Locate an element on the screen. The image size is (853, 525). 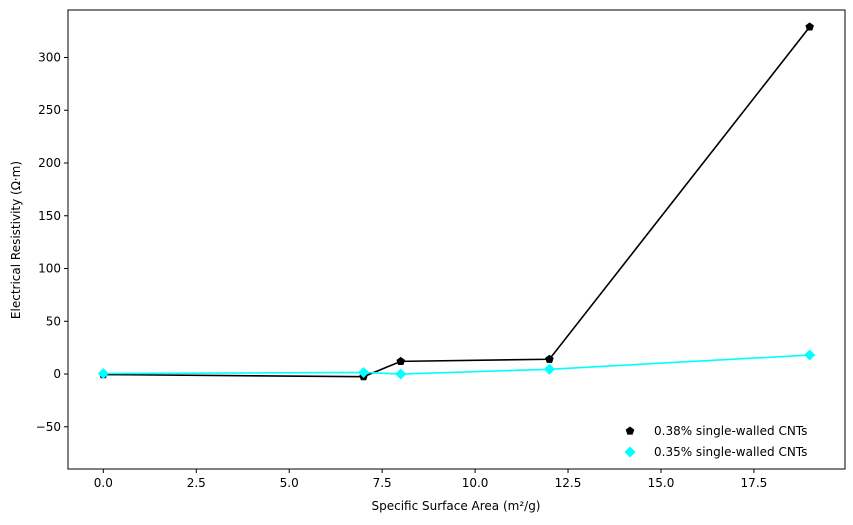
x-tick-label: 10.0 is located at coordinates (475, 483).